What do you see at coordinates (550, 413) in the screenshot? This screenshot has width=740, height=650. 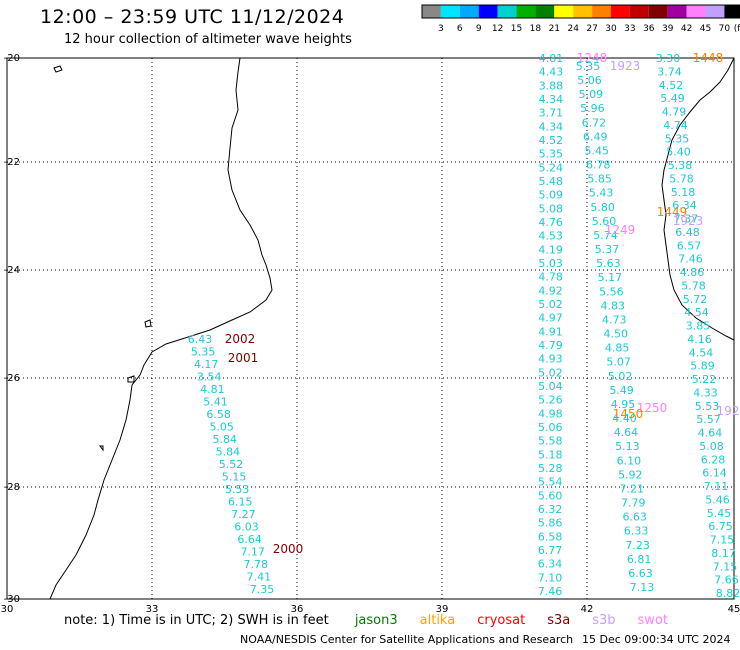 I see `wave-height-value: 4.98` at bounding box center [550, 413].